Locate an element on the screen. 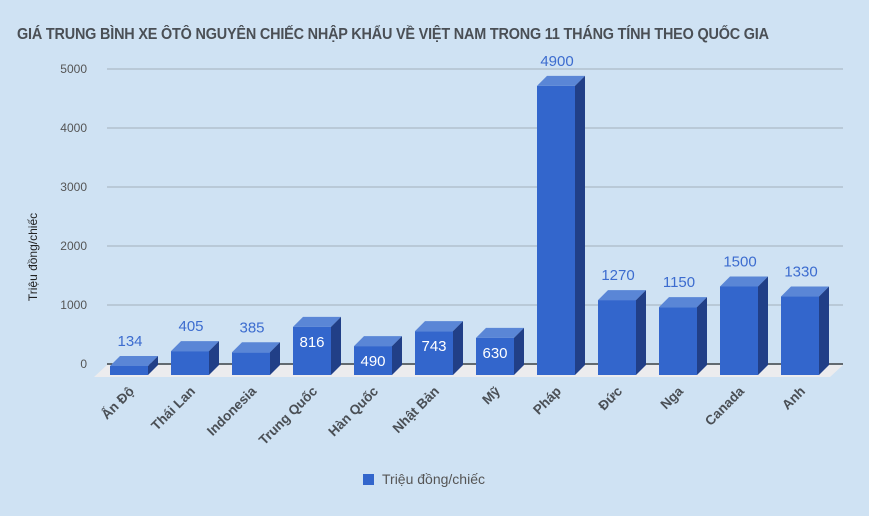 This screenshot has height=516, width=869. legend-label: Triệu đồng/chiếc is located at coordinates (433, 479).